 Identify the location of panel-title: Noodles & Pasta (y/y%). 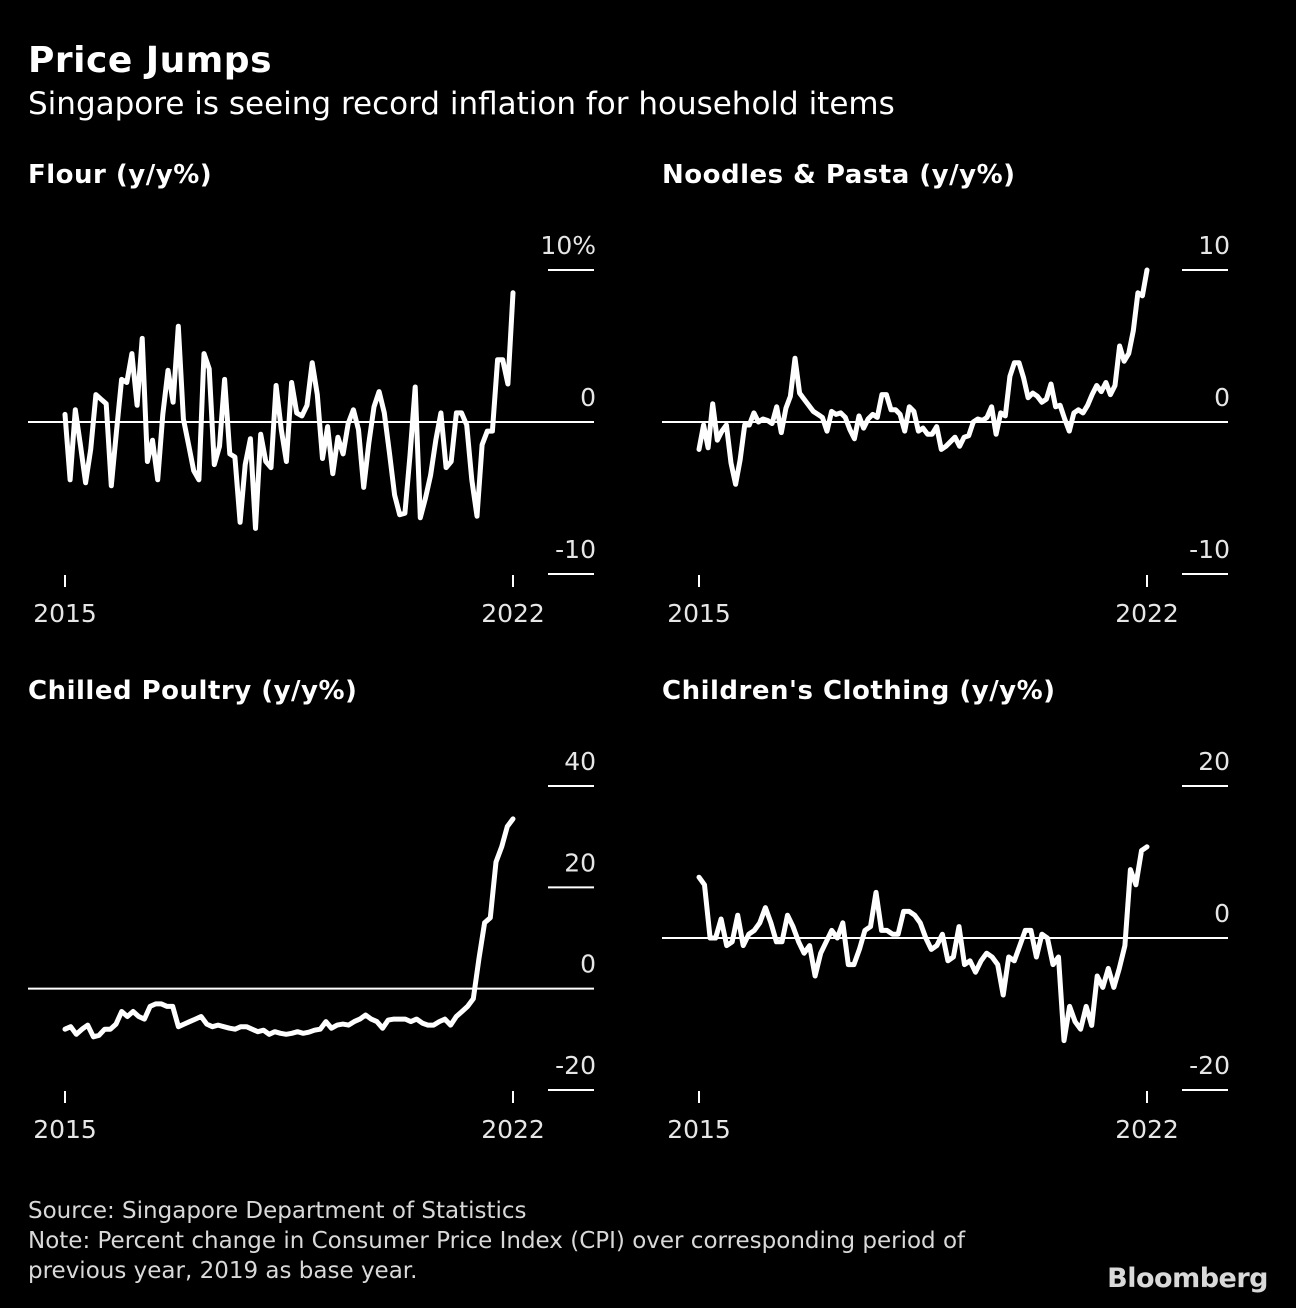
(839, 175).